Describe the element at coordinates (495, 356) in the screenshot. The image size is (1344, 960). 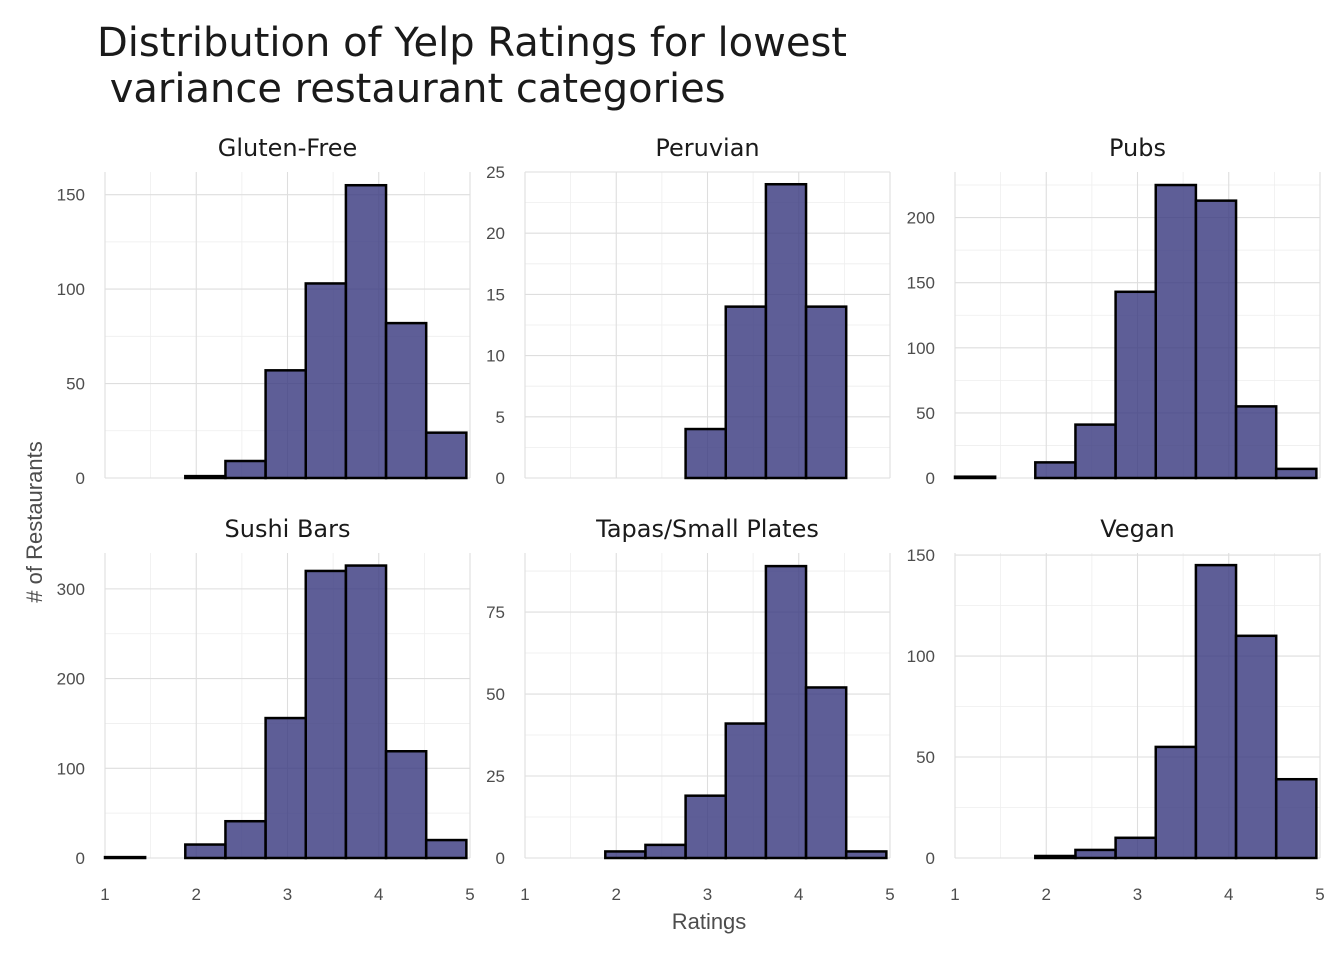
I see `y-tick-label: 10` at that location.